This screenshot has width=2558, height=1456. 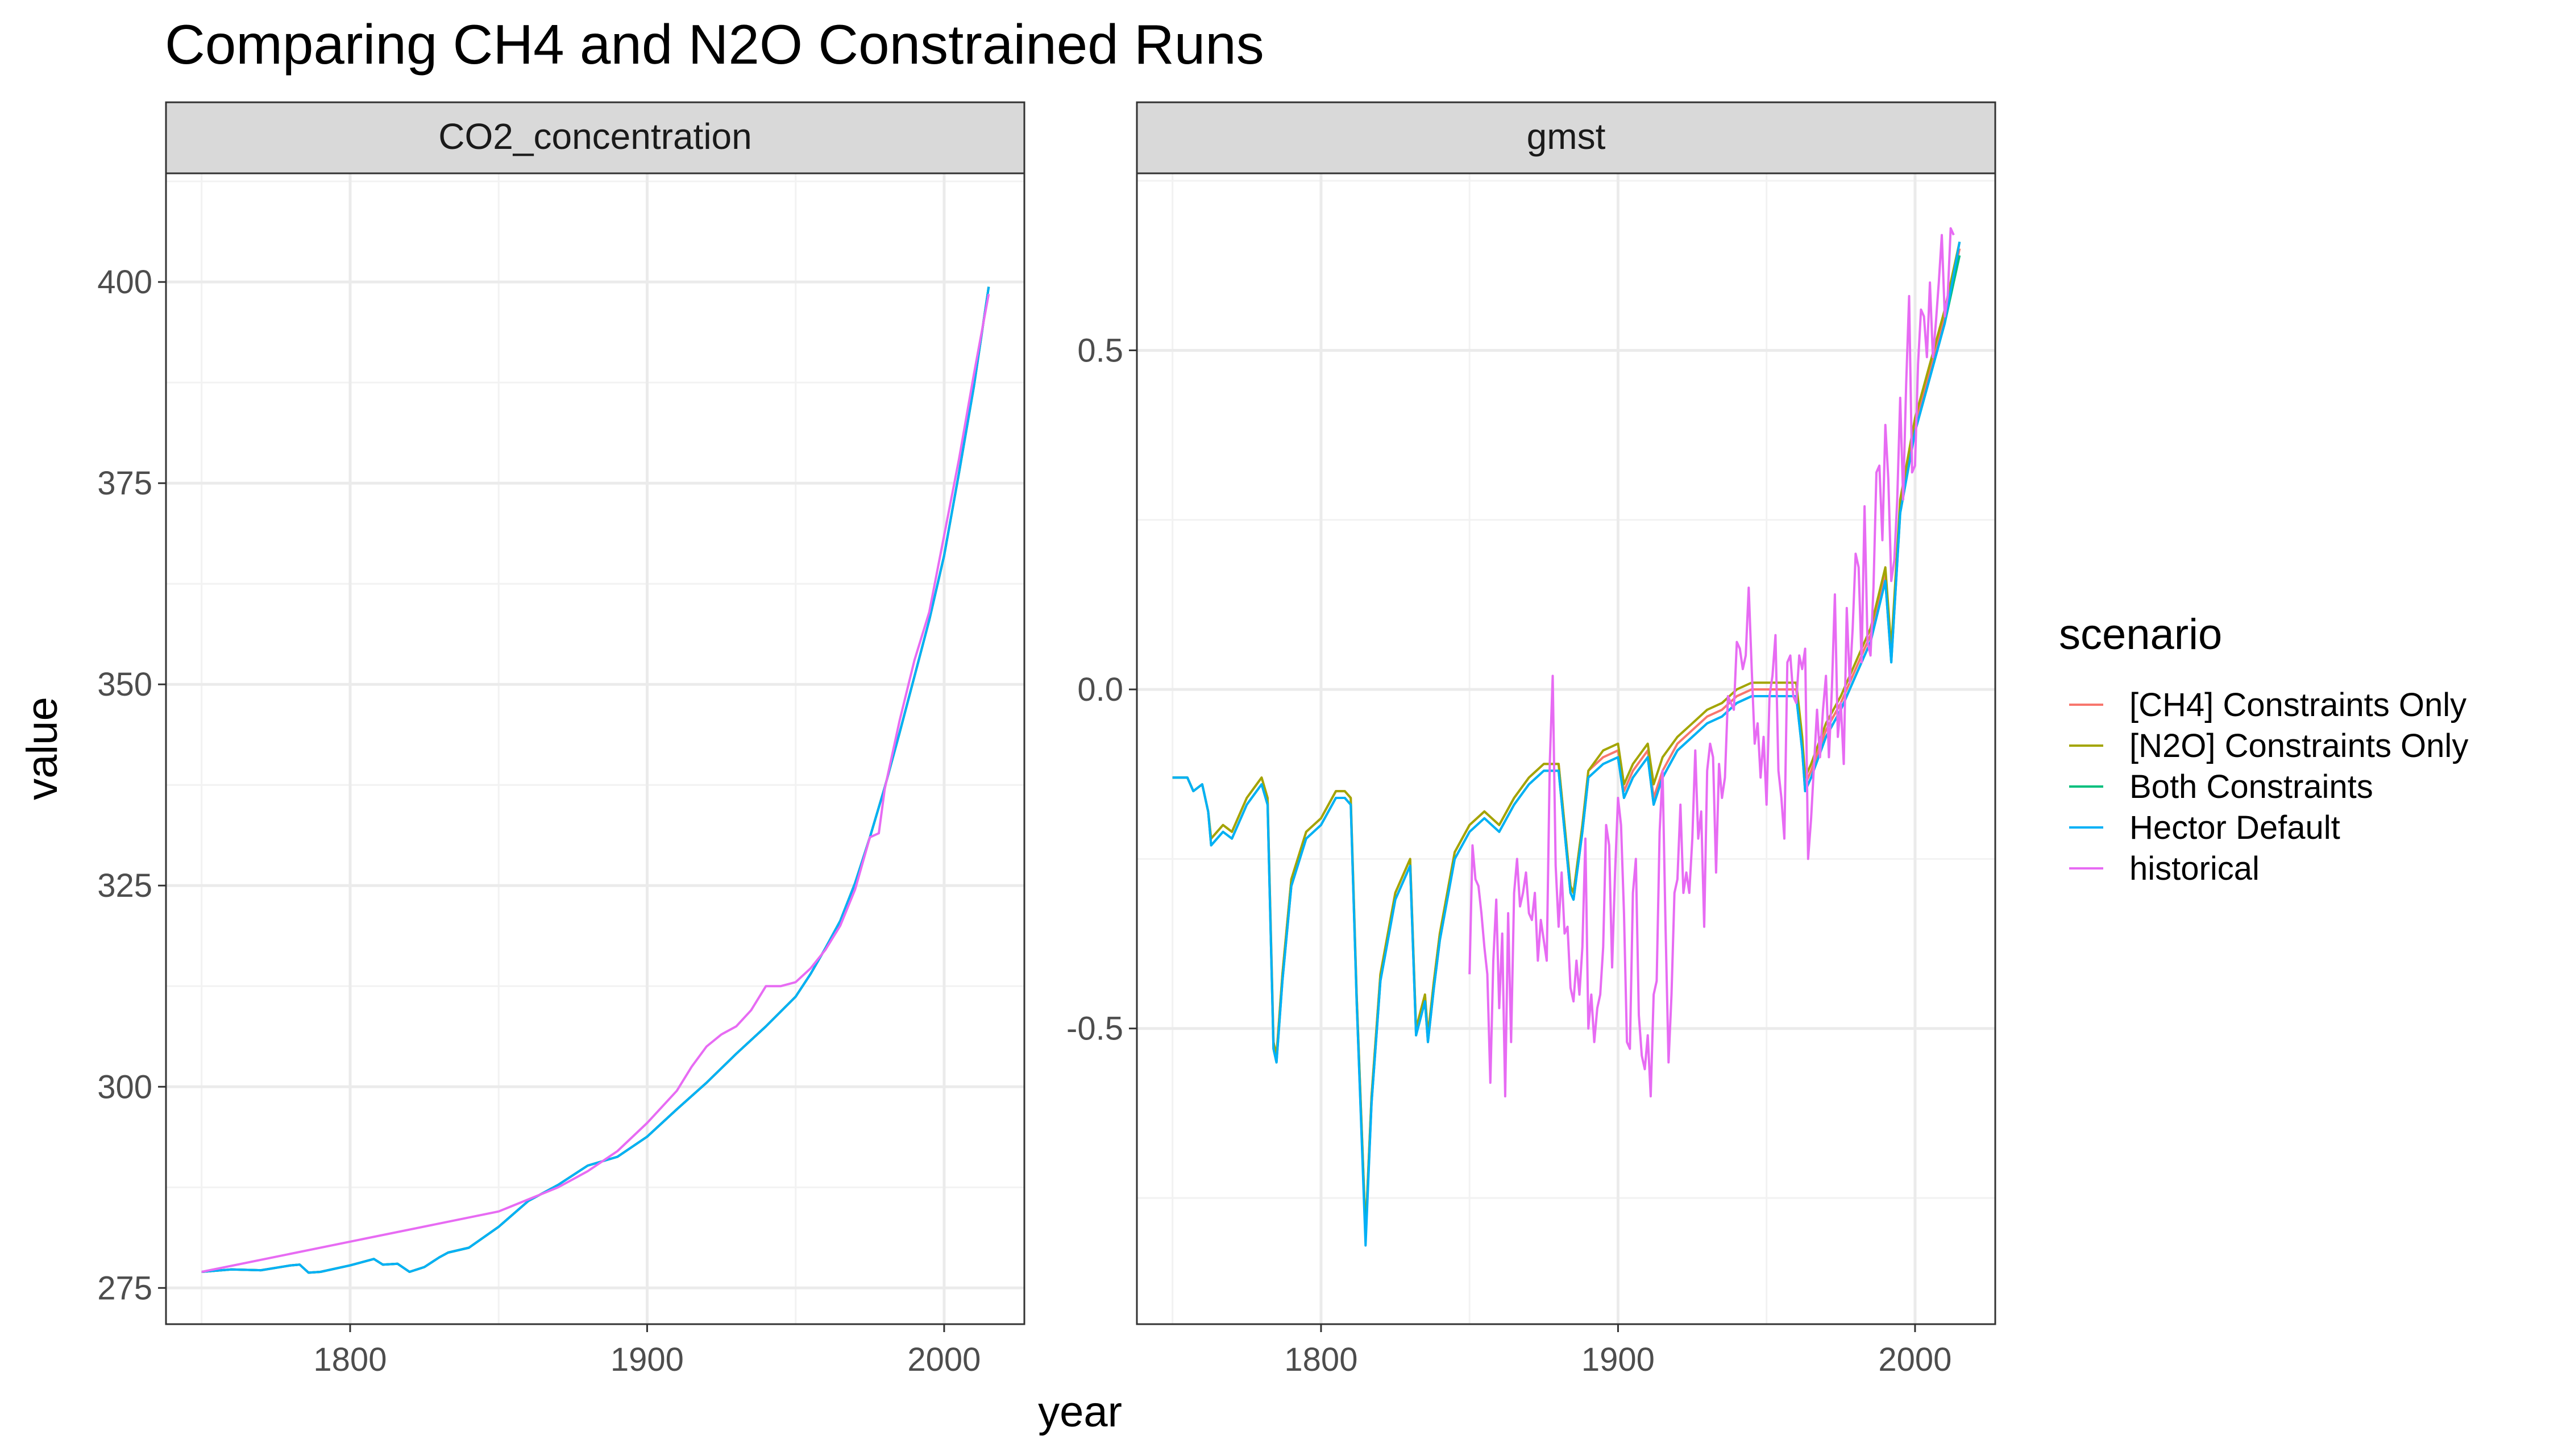 I want to click on y-tick-label: 325, so click(x=124, y=885).